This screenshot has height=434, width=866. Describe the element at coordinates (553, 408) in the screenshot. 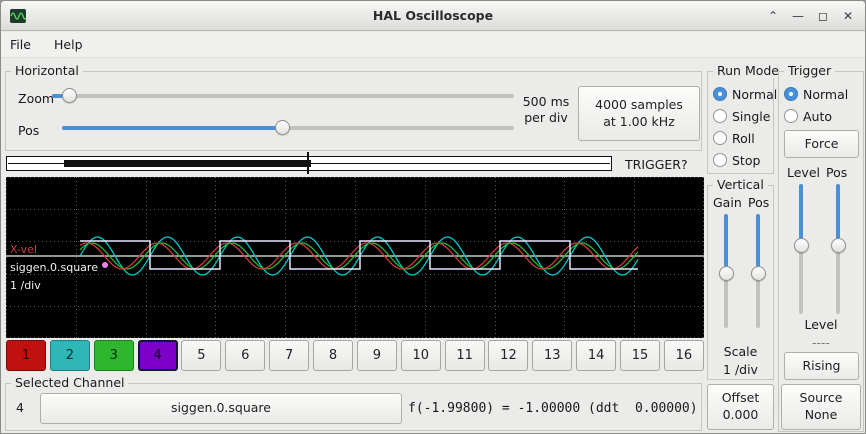

I see `channel-value-readout: f(-1.99800) = -1.00000 (ddt 0.00000)` at that location.